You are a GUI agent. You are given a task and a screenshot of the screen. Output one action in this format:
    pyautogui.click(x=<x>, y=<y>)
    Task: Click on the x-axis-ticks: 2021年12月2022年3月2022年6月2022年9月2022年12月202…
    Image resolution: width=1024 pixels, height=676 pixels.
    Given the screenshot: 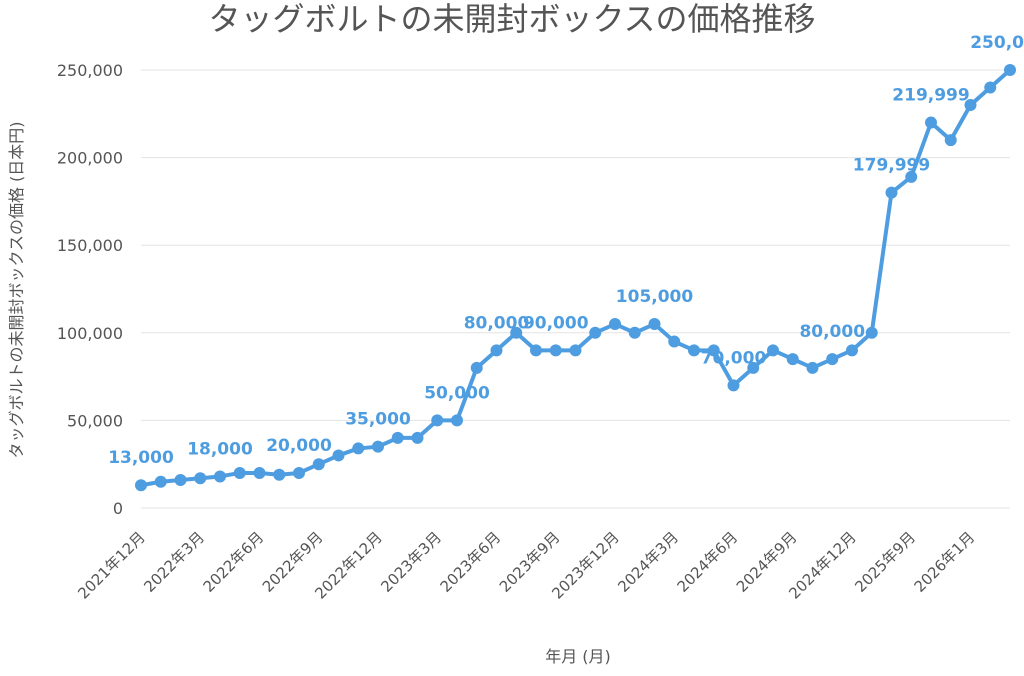 What is the action you would take?
    pyautogui.click(x=526, y=565)
    